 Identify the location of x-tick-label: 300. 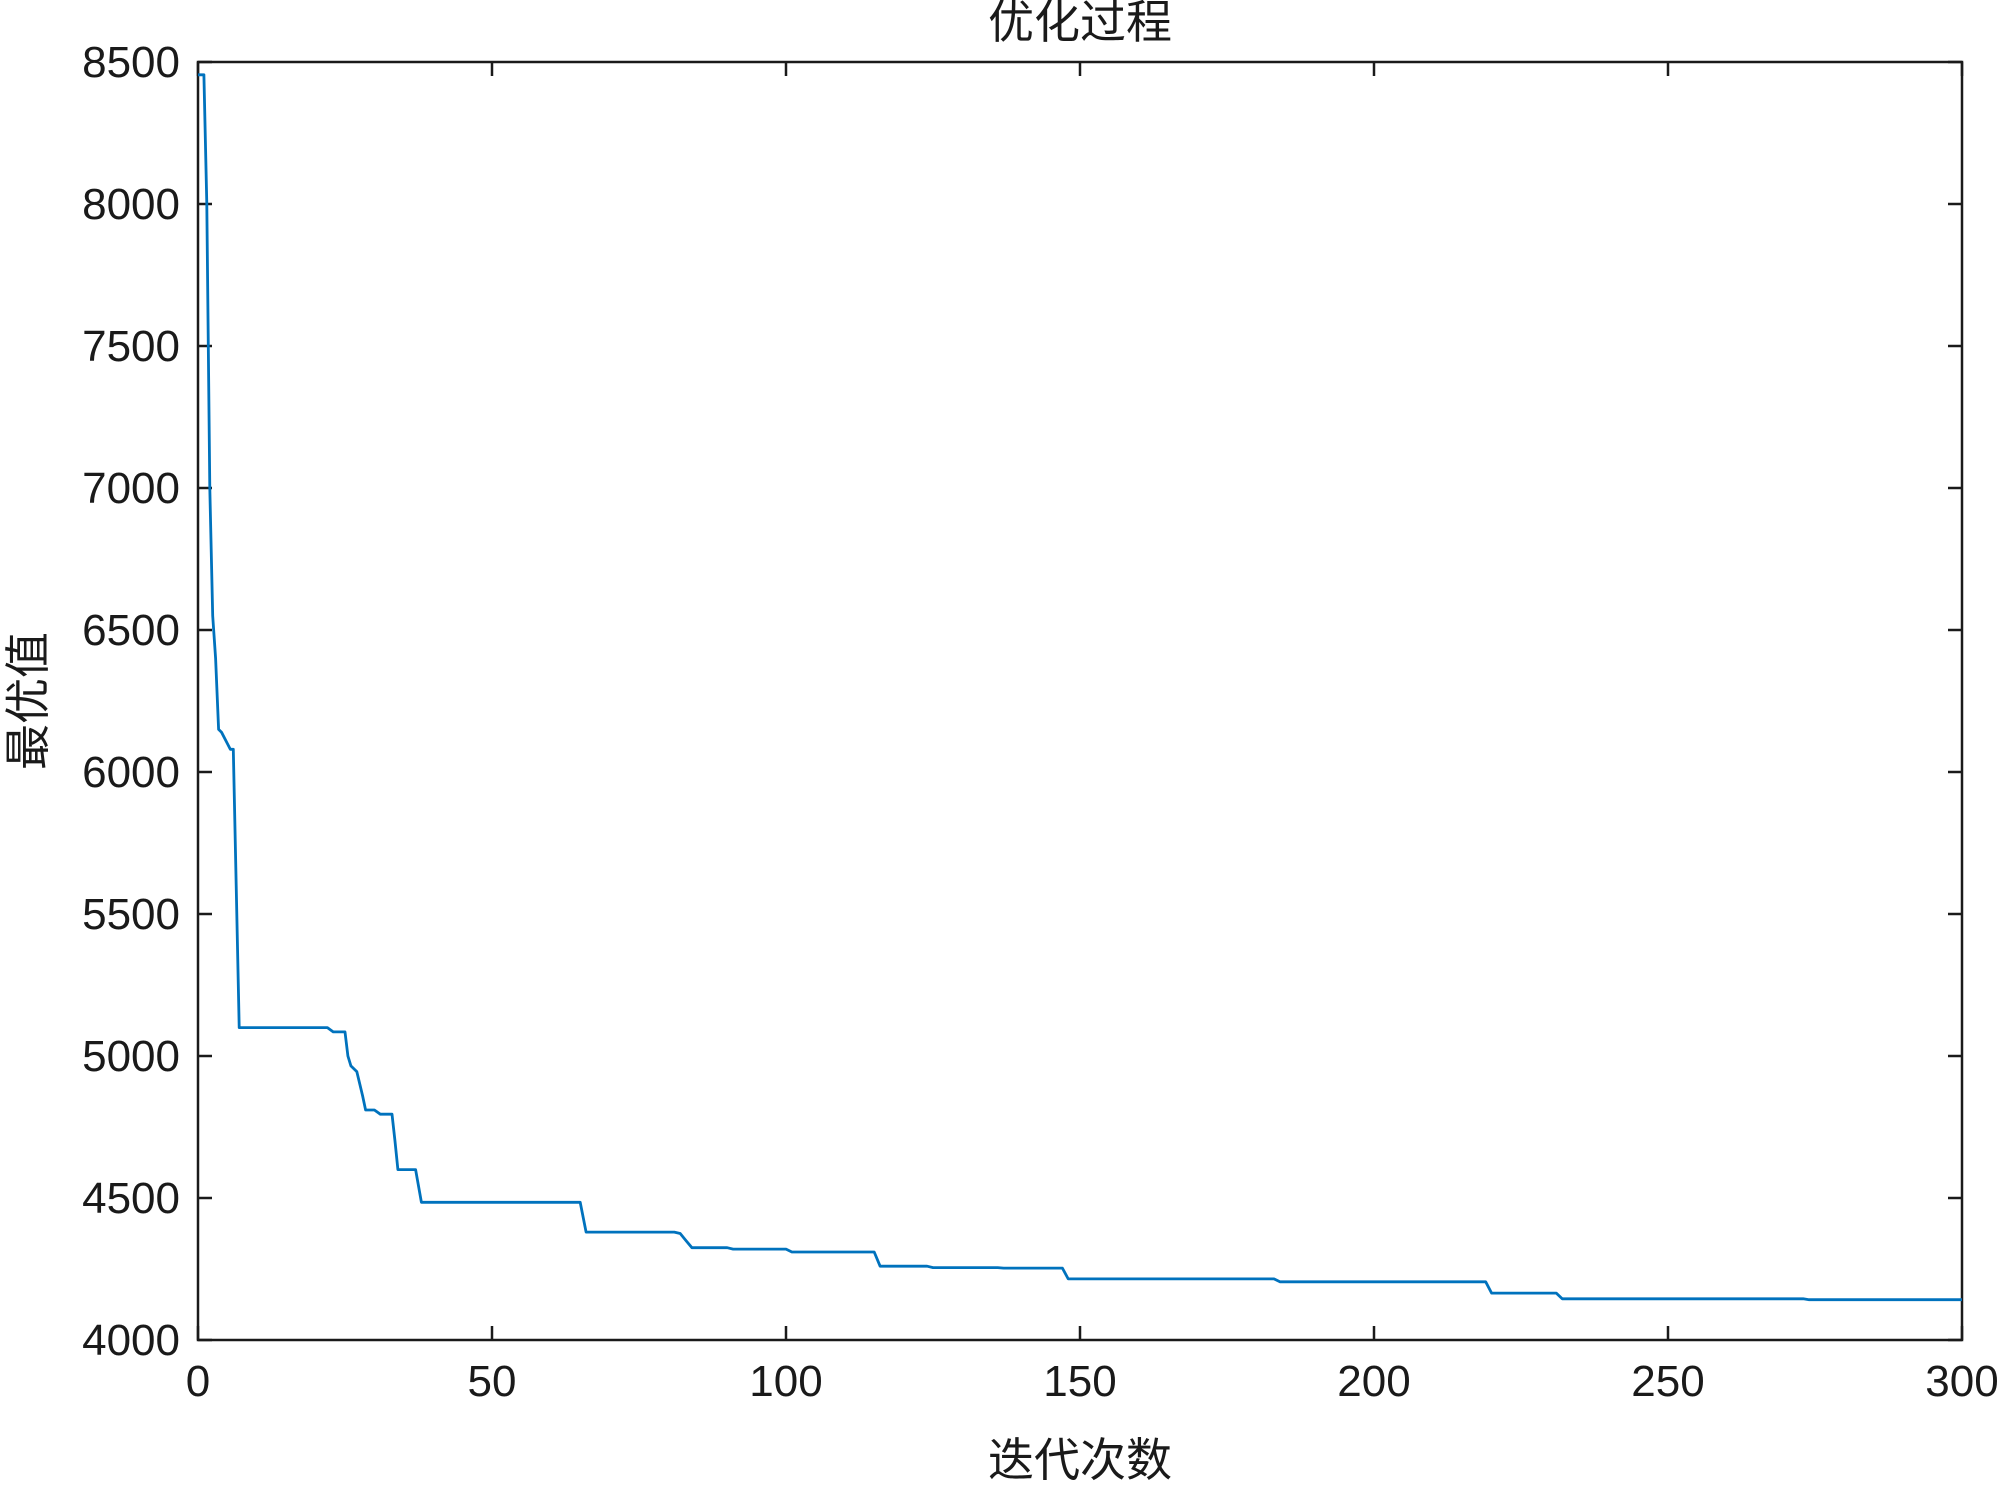
(1961, 1381).